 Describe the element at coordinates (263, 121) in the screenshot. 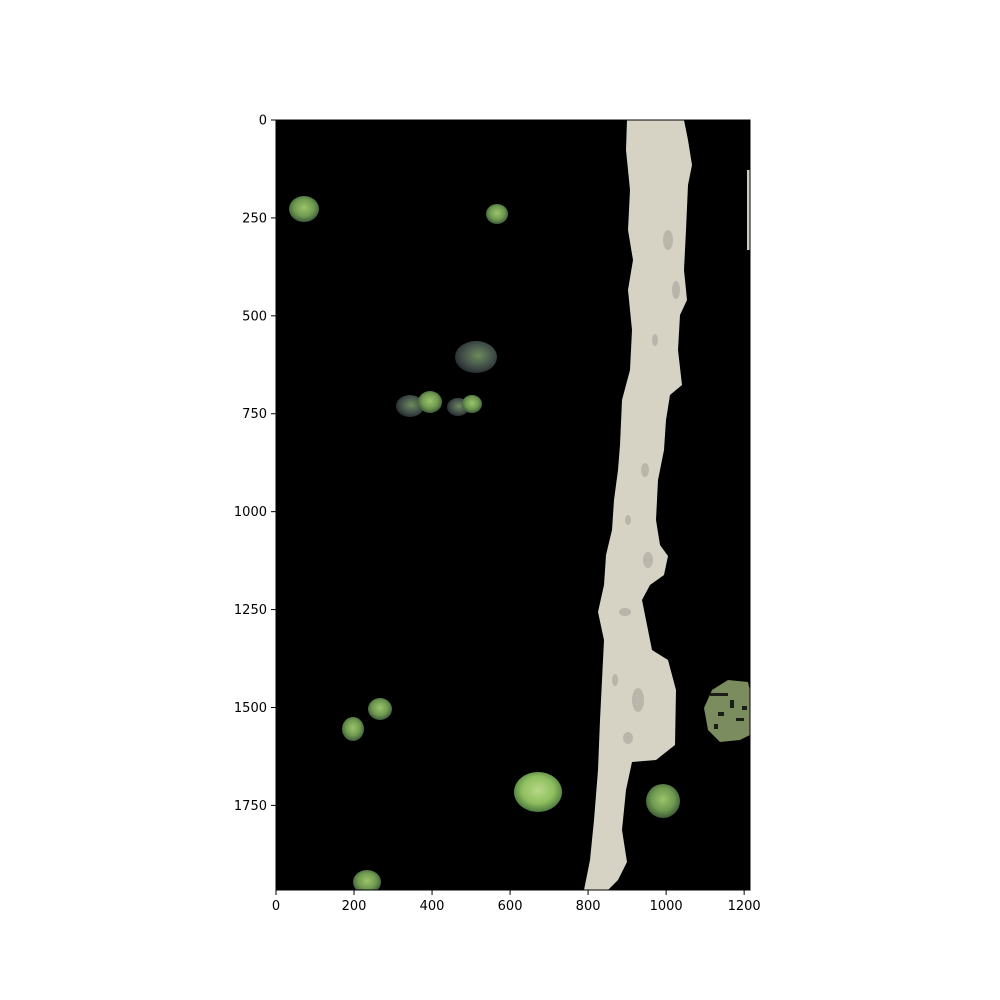

I see `y-tick-label: 0` at that location.